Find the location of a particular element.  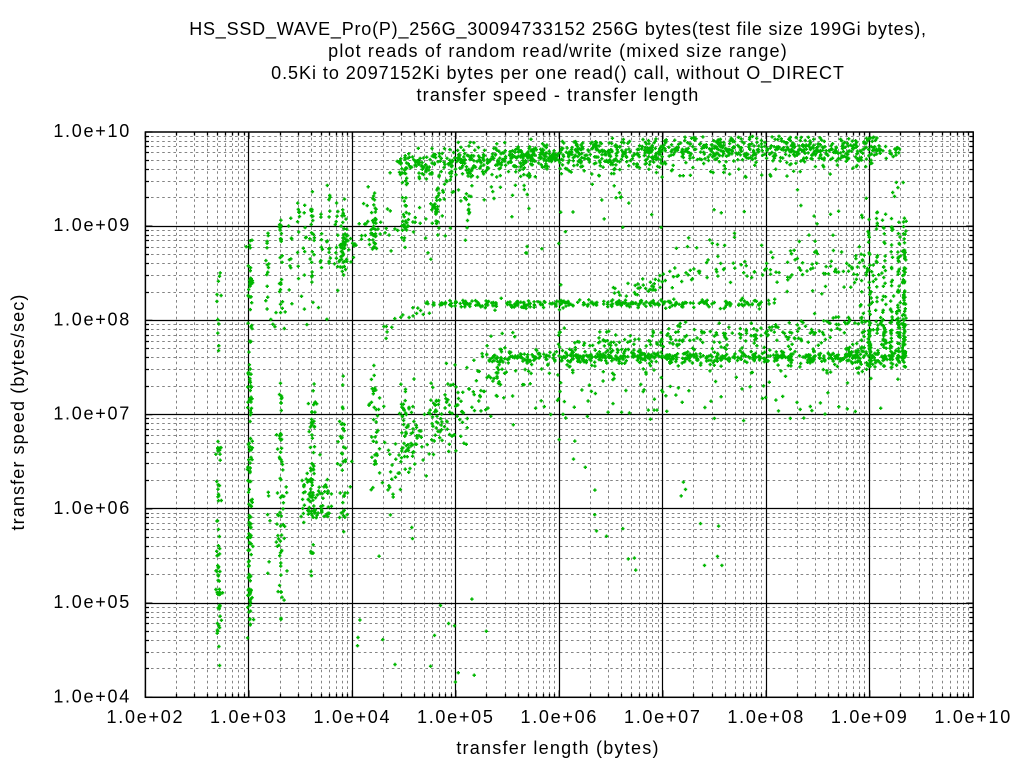

svg-text: 1.0e+03 is located at coordinates (249, 717).